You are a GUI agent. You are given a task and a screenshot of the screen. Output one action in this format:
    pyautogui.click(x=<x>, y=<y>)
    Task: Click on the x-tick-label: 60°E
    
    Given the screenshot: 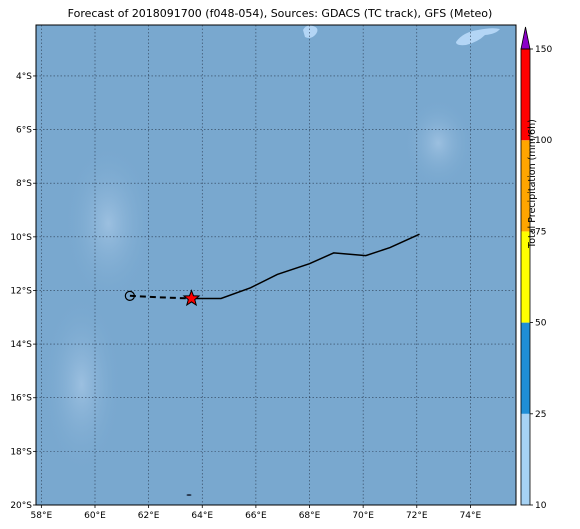 What is the action you would take?
    pyautogui.click(x=95, y=516)
    